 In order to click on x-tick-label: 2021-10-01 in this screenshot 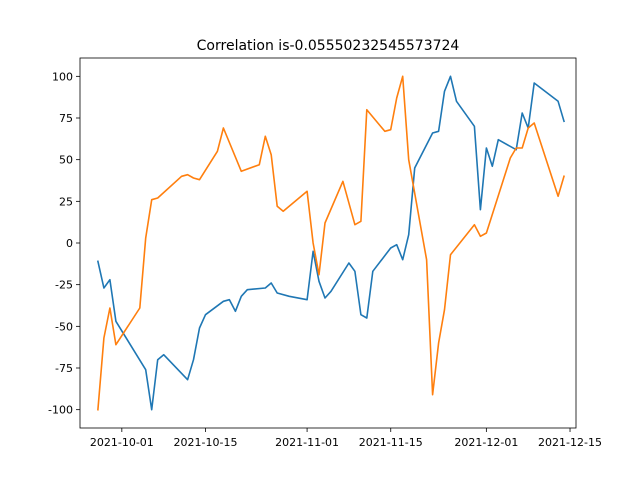, I will do `click(122, 442)`.